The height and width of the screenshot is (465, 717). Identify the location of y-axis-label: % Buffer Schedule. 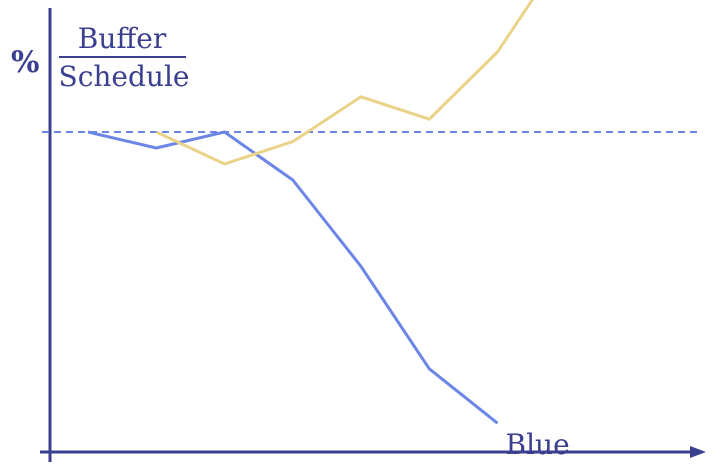
(100, 57).